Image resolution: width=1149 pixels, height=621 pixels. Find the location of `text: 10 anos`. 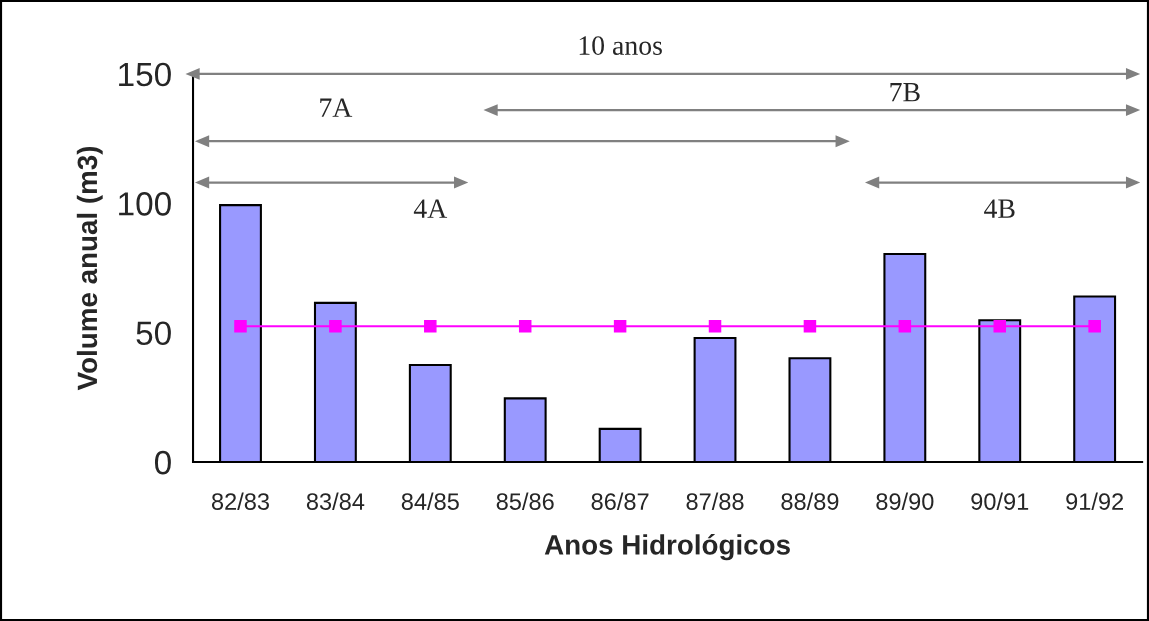

text: 10 anos is located at coordinates (620, 45).